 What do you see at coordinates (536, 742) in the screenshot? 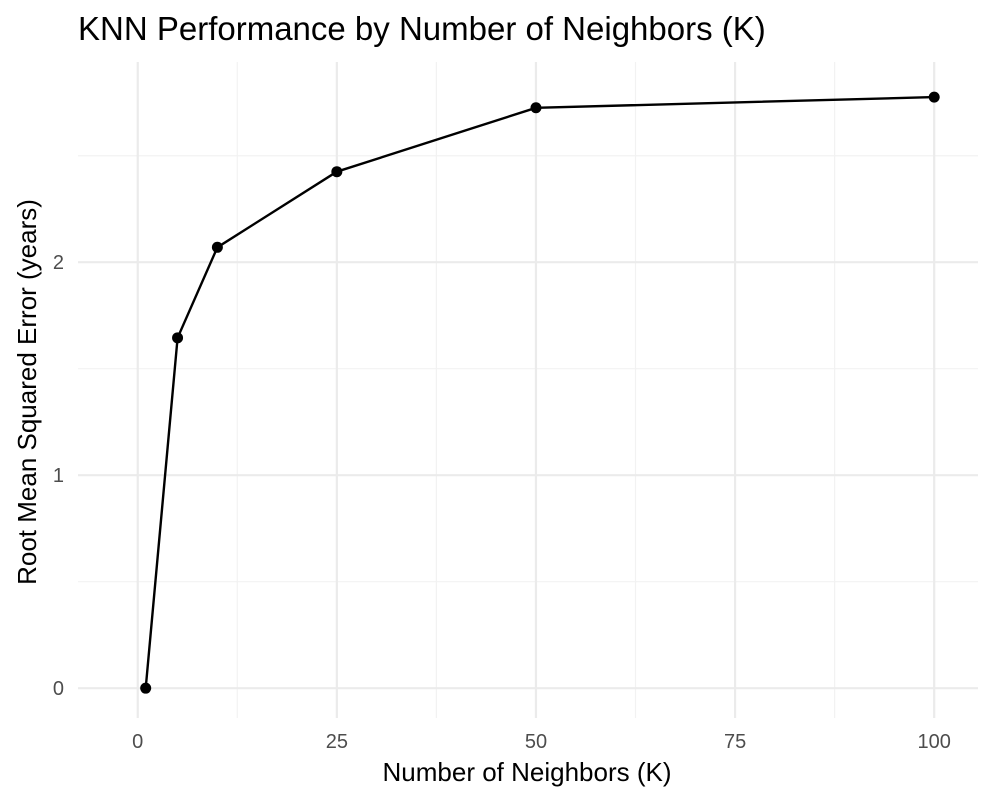
I see `x-tick-label: 50` at bounding box center [536, 742].